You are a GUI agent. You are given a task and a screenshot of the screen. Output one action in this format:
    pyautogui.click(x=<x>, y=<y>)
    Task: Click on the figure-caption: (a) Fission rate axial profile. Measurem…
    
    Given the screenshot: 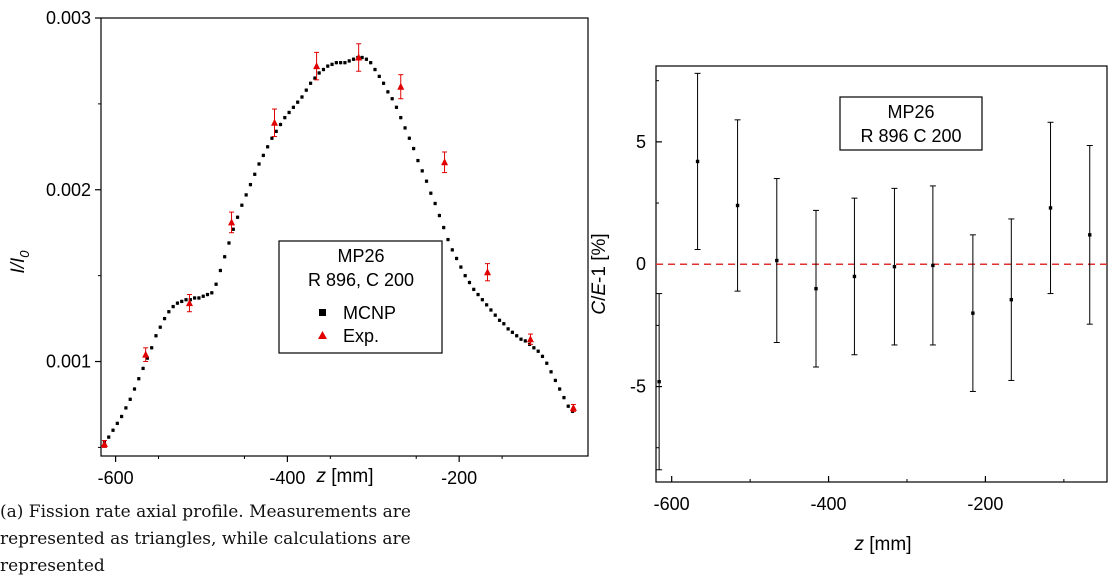 What is the action you would take?
    pyautogui.click(x=205, y=539)
    